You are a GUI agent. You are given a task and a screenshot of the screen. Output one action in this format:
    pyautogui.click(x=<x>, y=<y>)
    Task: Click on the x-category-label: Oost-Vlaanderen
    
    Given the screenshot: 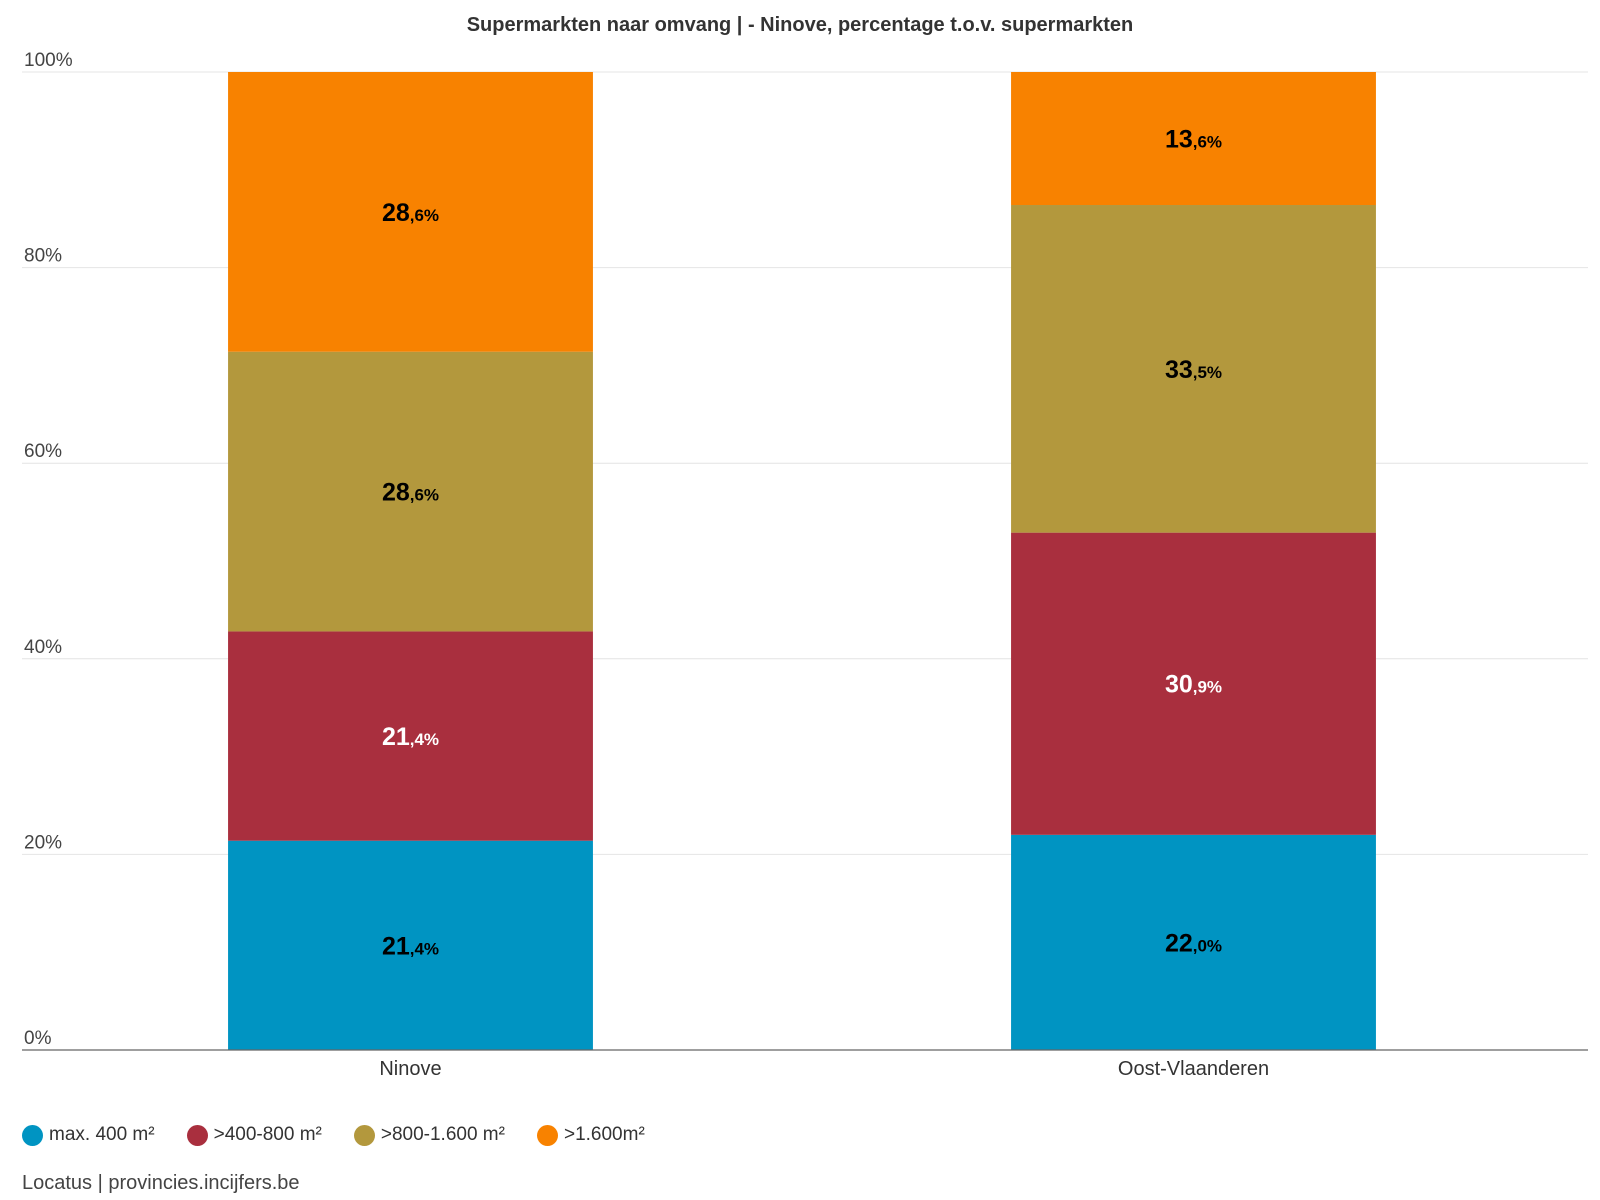 What is the action you would take?
    pyautogui.click(x=1193, y=1069)
    